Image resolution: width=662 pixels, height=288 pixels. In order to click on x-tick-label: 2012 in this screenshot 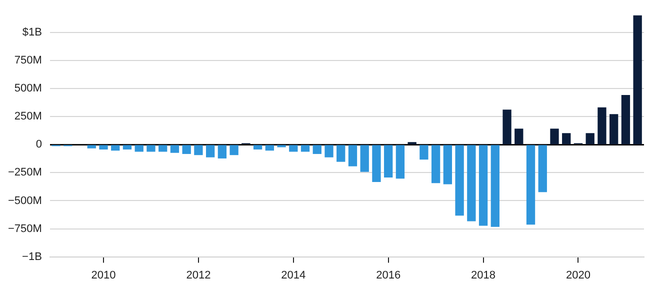, I will do `click(198, 275)`.